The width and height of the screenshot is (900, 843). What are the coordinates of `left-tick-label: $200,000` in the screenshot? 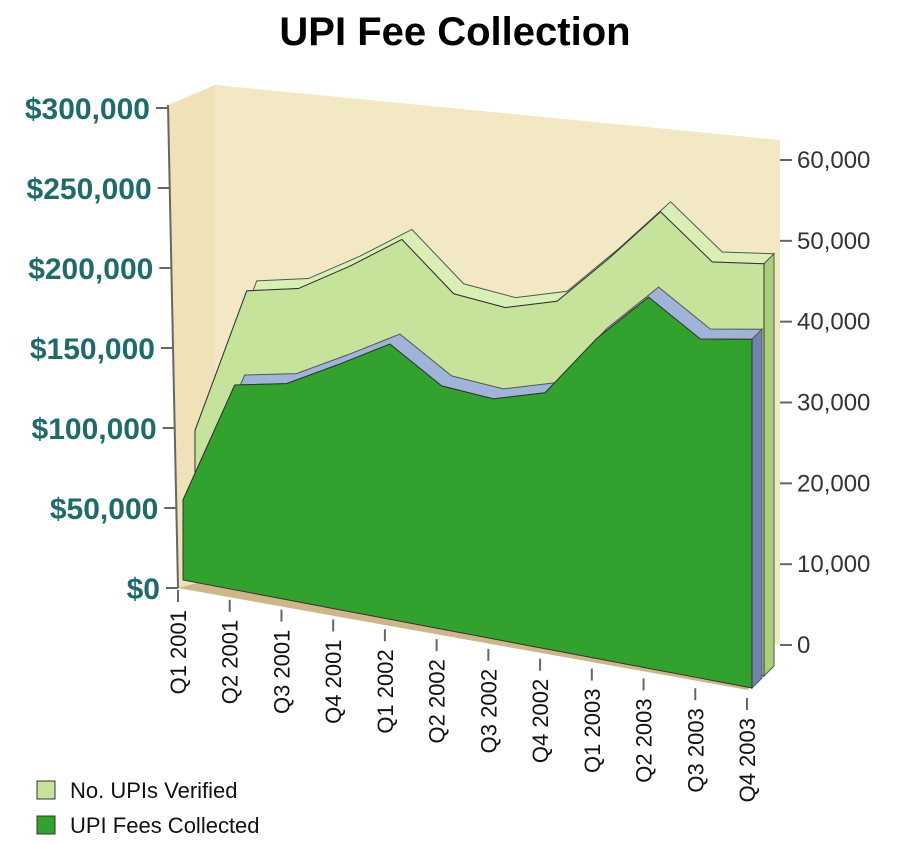 It's located at (90, 269).